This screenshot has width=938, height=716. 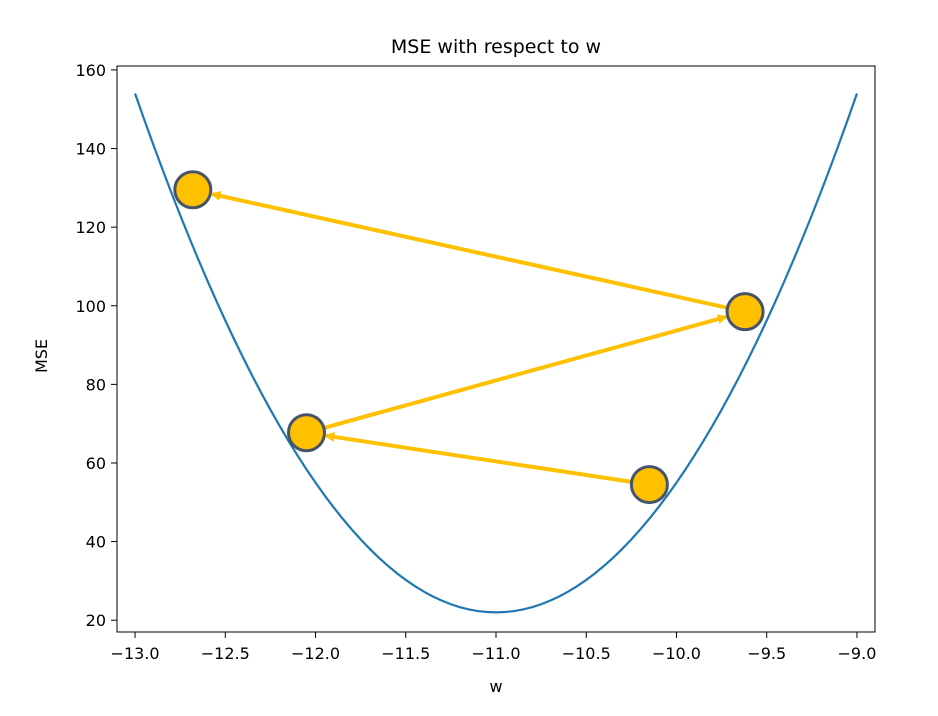 I want to click on y-tick-label: 160, so click(x=90, y=70).